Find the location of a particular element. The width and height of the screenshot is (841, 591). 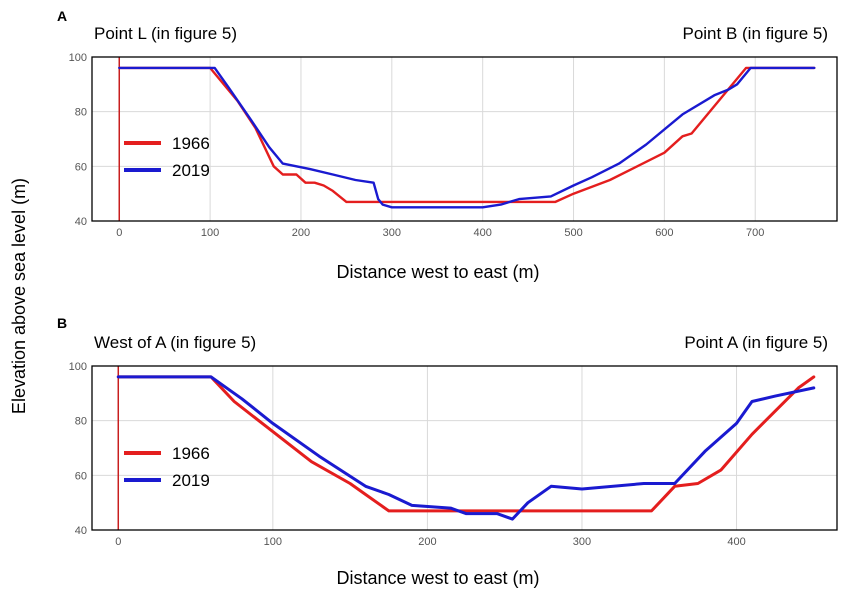

panel-a-x-tick-label: 500 is located at coordinates (573, 233).